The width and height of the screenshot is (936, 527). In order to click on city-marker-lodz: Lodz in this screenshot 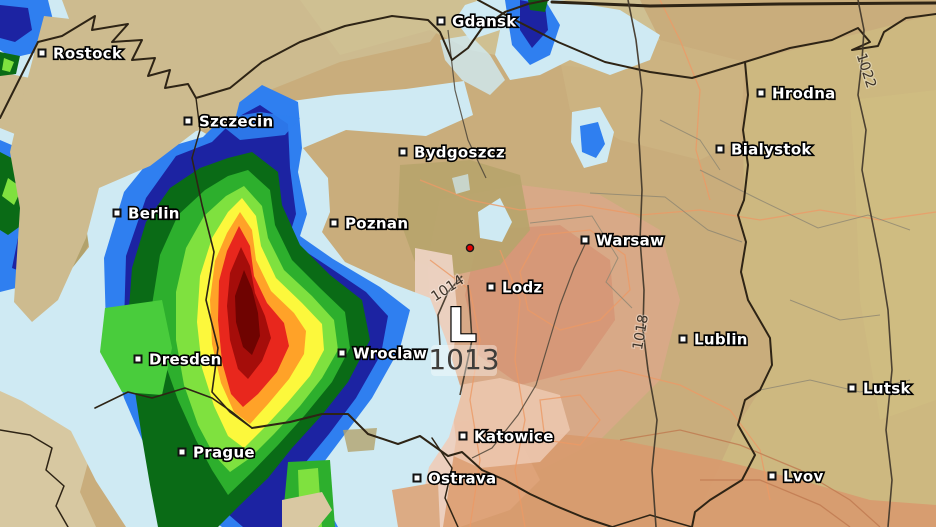, I will do `click(515, 287)`.